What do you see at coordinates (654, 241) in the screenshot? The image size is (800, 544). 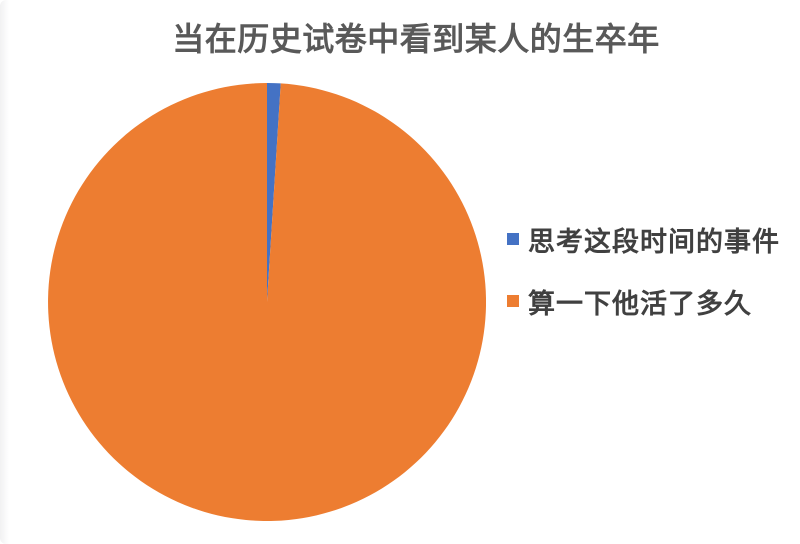 I see `legend-label: 思考这段时间的事件` at bounding box center [654, 241].